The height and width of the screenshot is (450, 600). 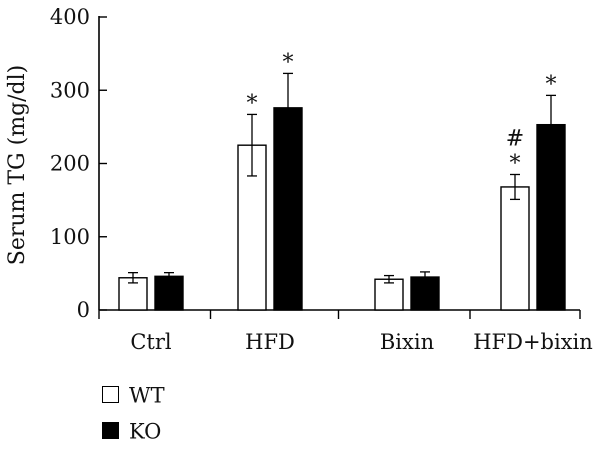 I want to click on legend-swatch-wt, so click(x=110, y=394).